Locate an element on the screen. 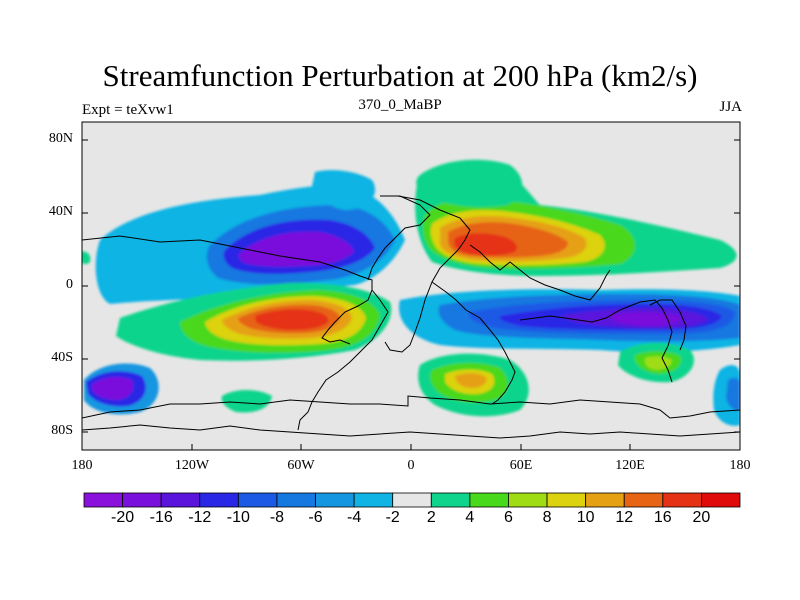 Image resolution: width=800 pixels, height=600 pixels. coastline-asia is located at coordinates (540, 272).